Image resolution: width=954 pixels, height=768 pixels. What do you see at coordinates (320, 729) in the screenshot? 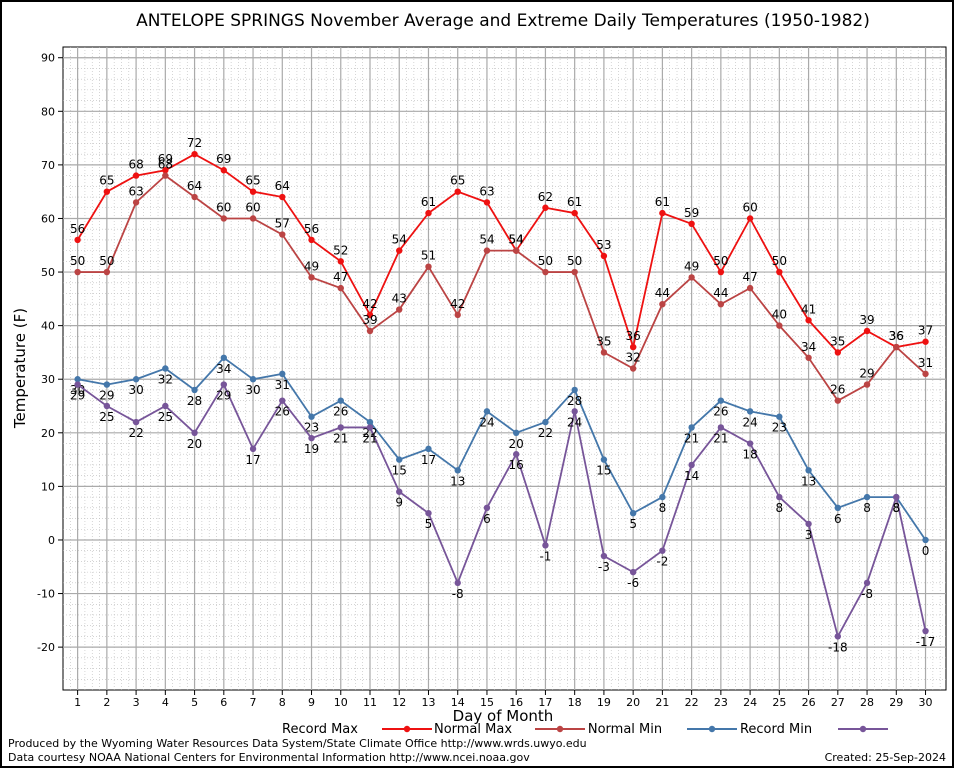
I see `legend-label: Record Max` at bounding box center [320, 729].